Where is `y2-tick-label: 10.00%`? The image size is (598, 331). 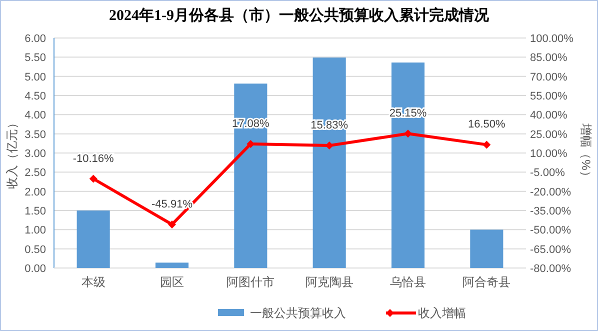 y2-tick-label: 10.00% is located at coordinates (549, 154).